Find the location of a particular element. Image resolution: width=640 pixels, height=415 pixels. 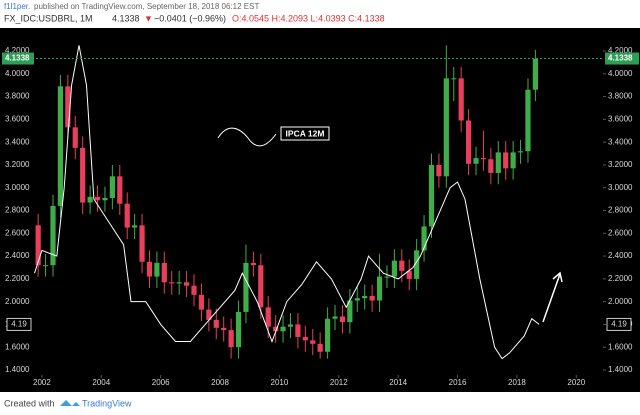

ohlc: O:4.0545 H:4.2093 L:4.0393 C:4.1338 is located at coordinates (308, 18).